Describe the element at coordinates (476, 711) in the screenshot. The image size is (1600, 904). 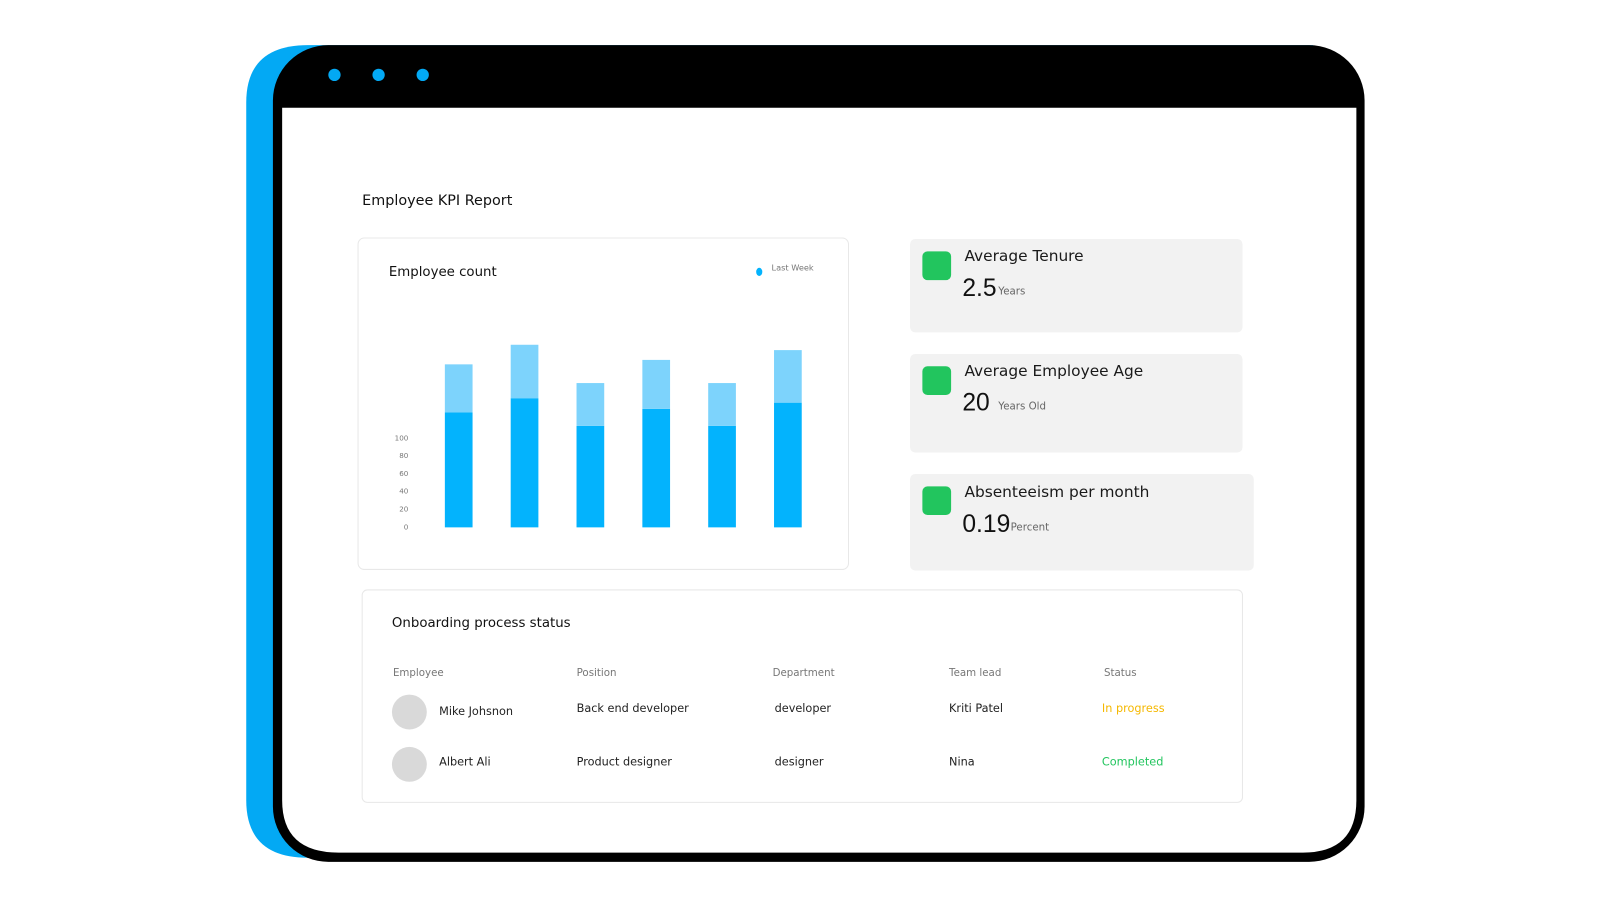
I see `cell: Mike Johsnon` at that location.